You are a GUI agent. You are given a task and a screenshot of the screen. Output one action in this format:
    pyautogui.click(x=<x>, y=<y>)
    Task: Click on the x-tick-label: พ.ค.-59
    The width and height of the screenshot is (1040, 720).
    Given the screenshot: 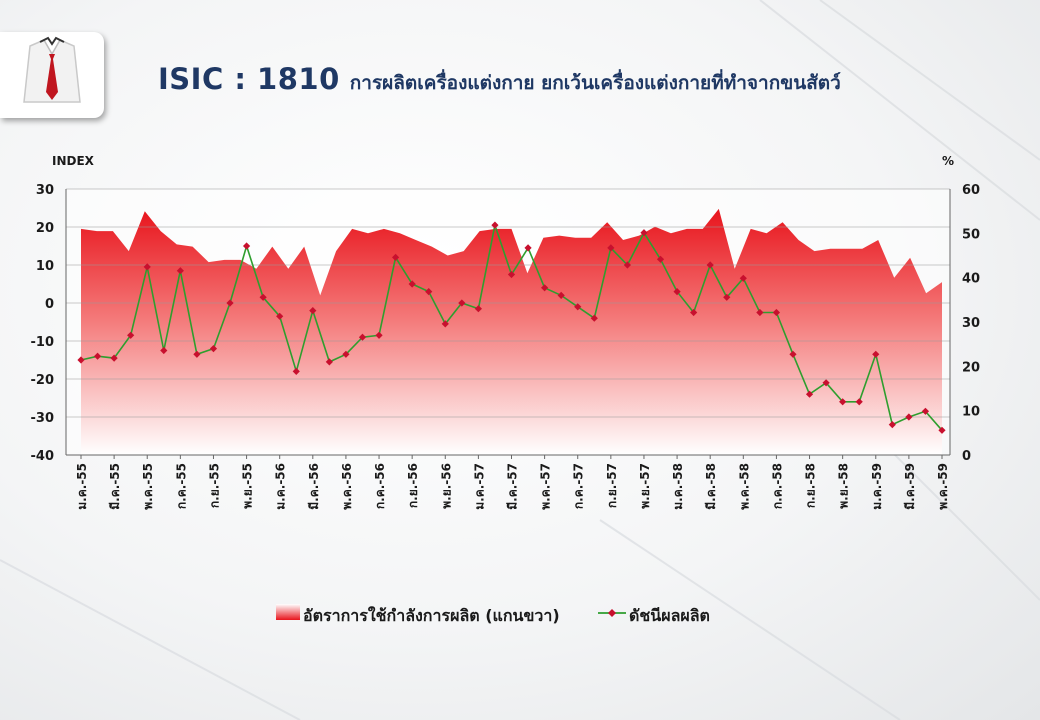 What is the action you would take?
    pyautogui.click(x=943, y=486)
    